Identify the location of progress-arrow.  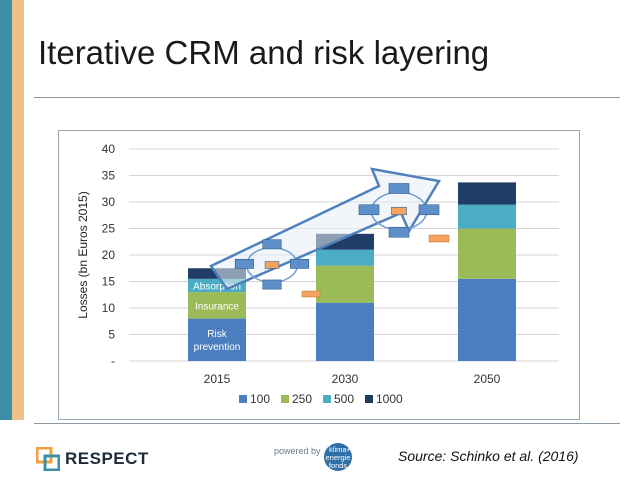
(329, 232).